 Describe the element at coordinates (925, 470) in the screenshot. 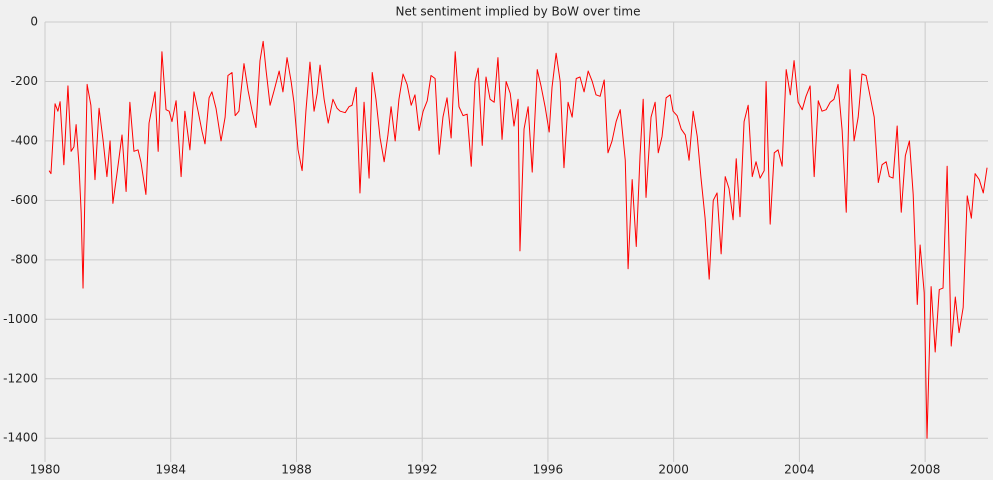

I see `x-tick-label: 2008` at that location.